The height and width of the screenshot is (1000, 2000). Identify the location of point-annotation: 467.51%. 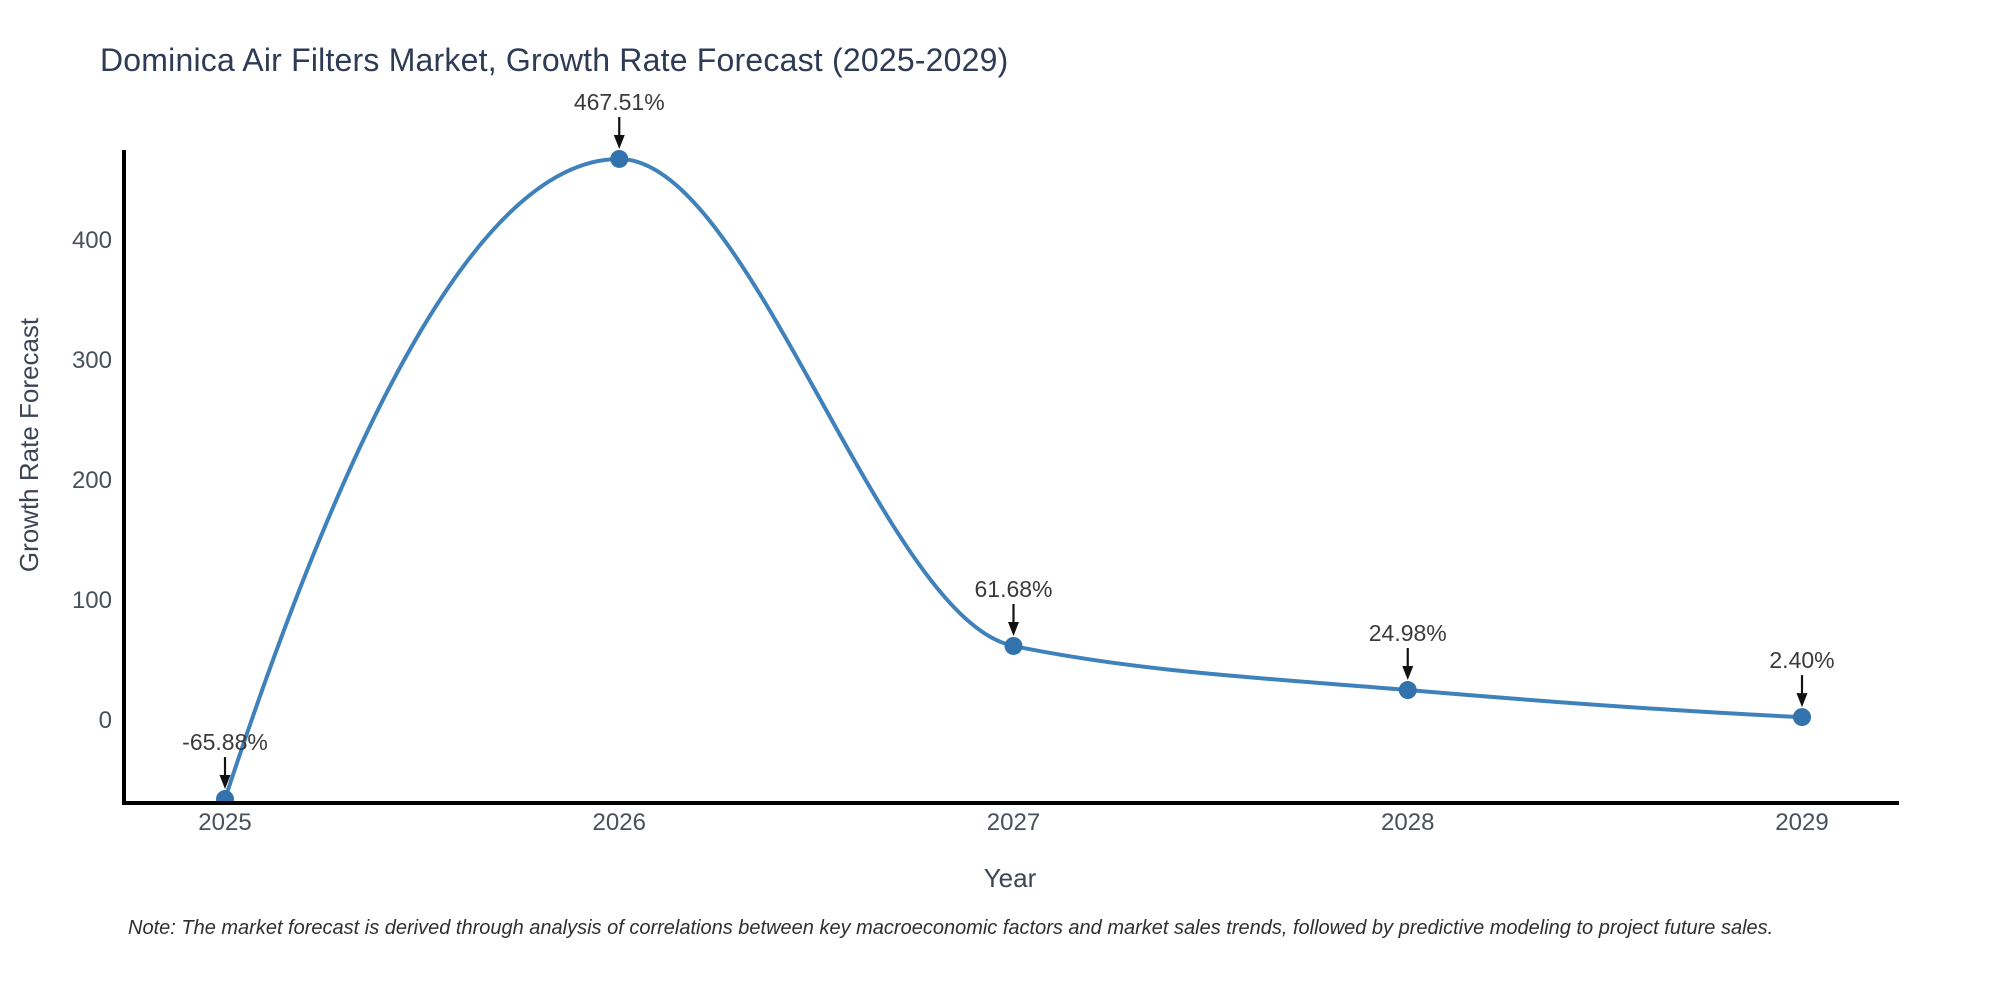
(619, 119).